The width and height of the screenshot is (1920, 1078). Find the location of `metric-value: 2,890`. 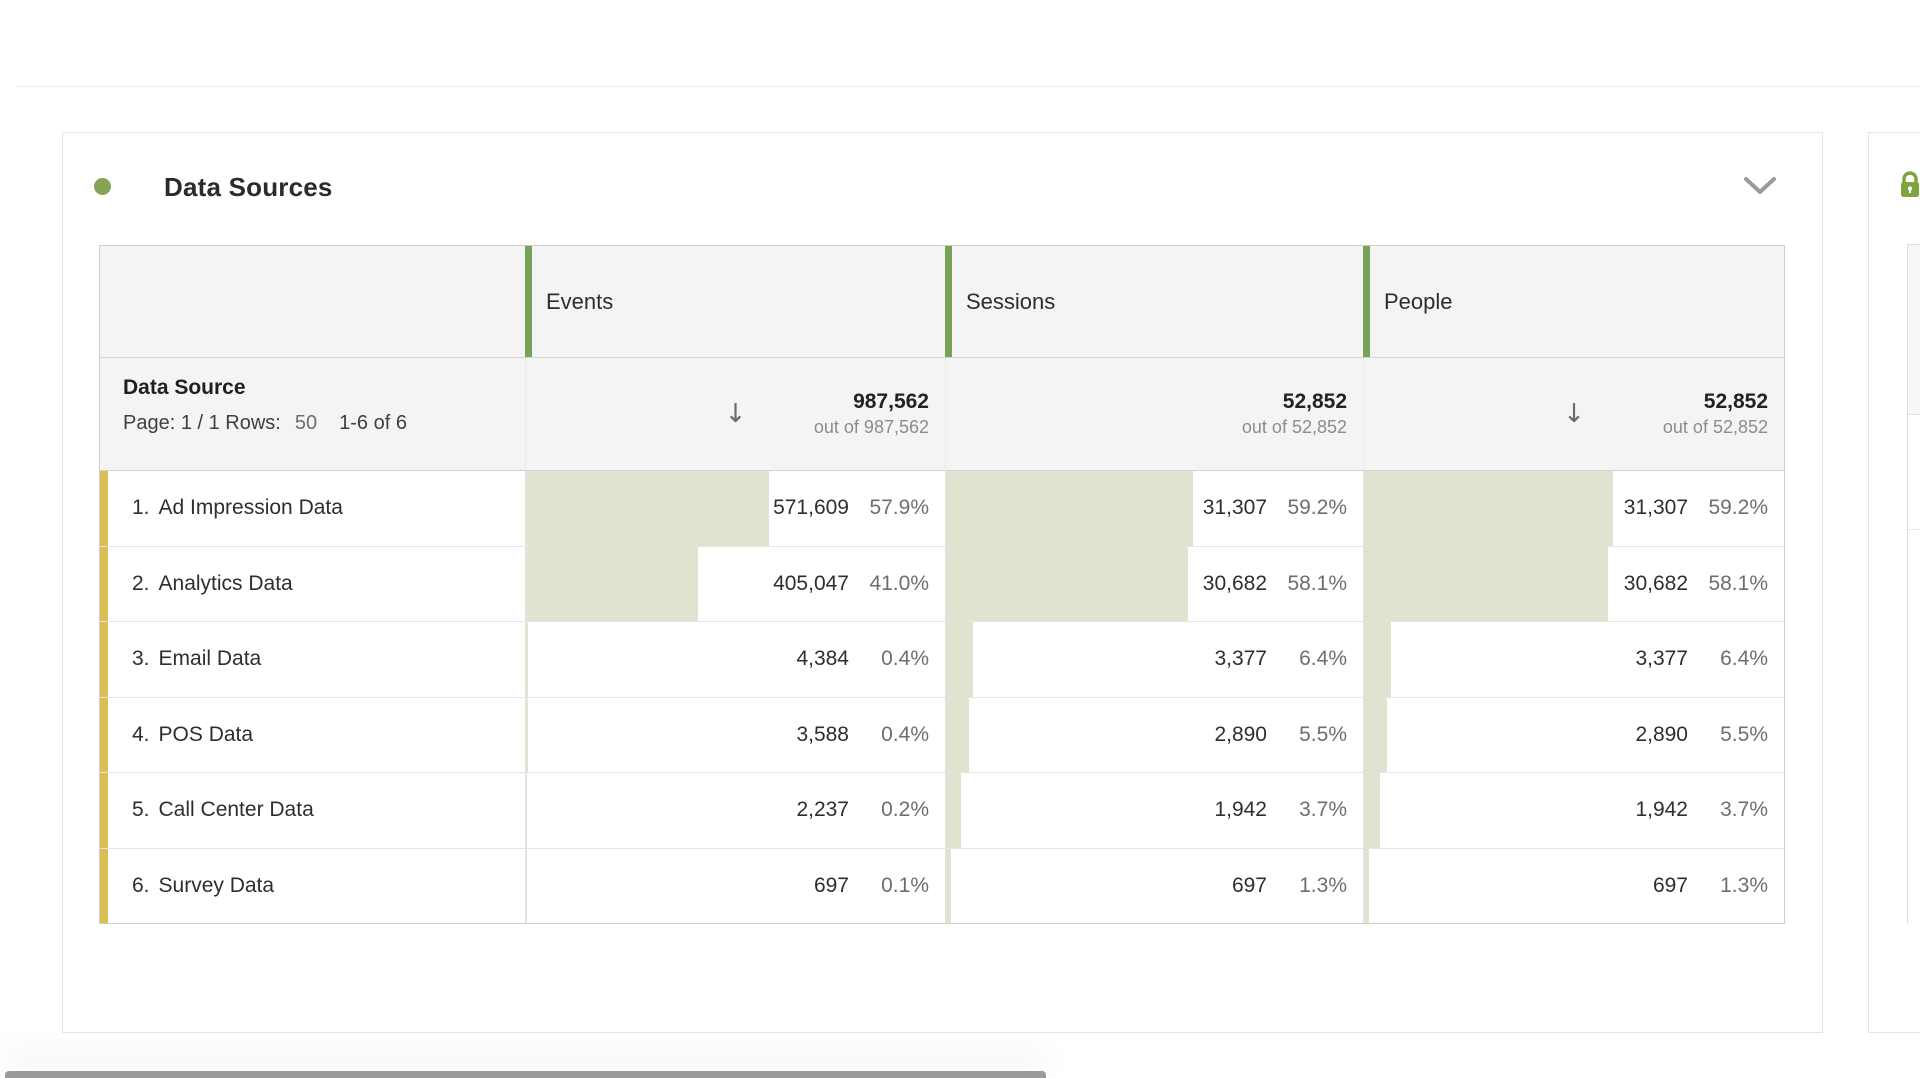

metric-value: 2,890 is located at coordinates (1240, 734).